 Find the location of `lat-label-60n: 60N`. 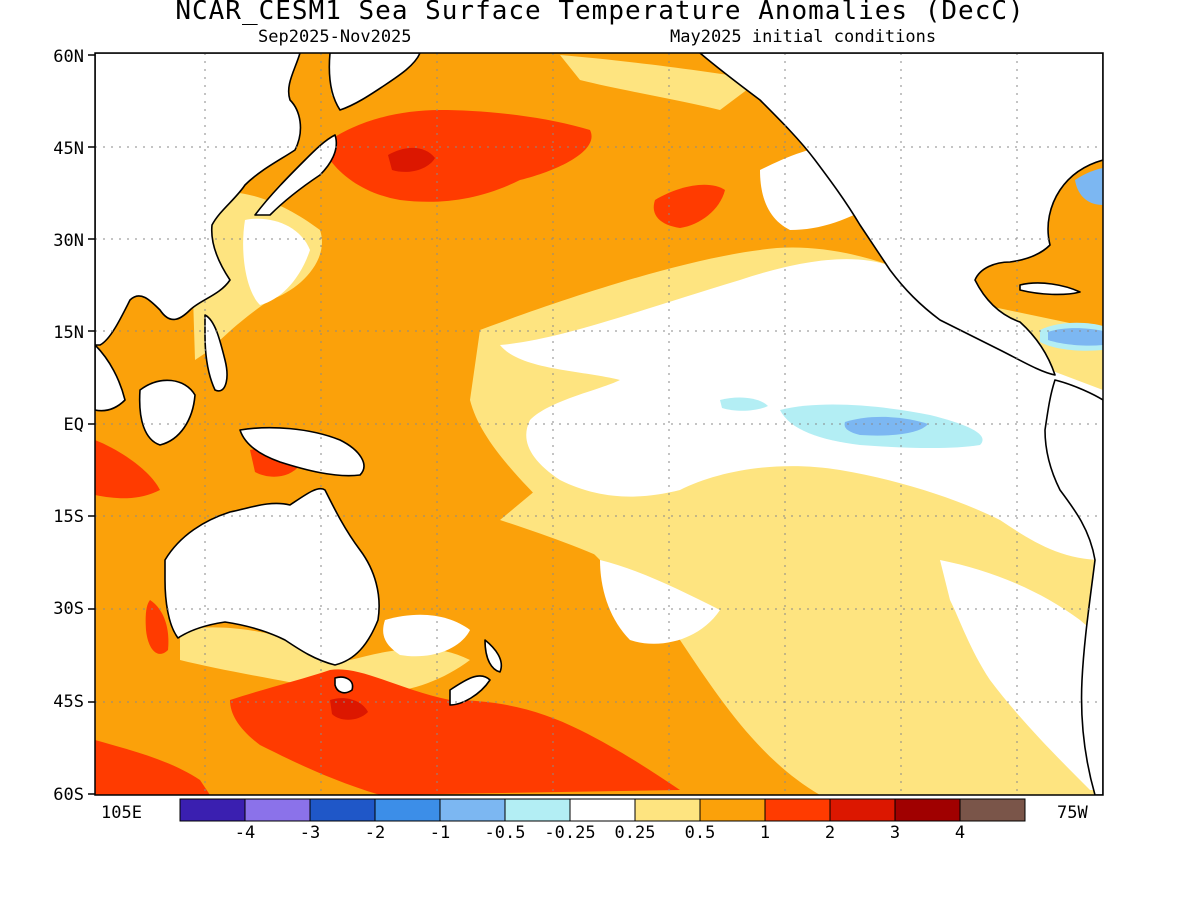

lat-label-60n: 60N is located at coordinates (68, 57).